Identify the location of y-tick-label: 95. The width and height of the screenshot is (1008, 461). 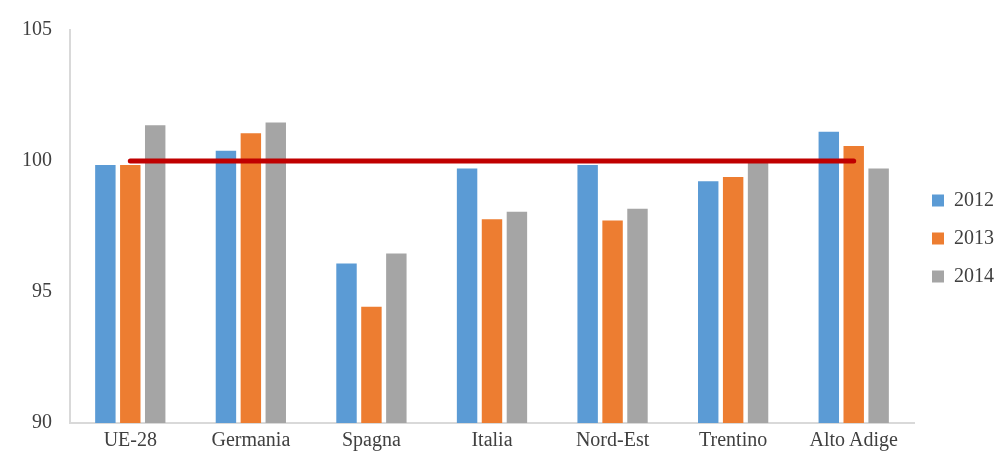
(42, 290).